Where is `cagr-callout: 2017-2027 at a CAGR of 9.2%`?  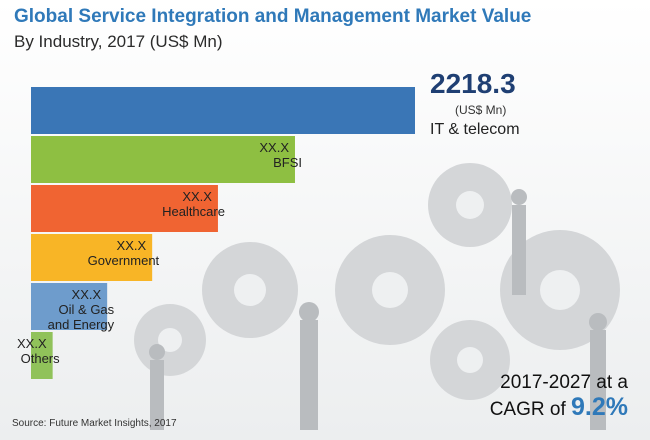
cagr-callout: 2017-2027 at a CAGR of 9.2% is located at coordinates (559, 396).